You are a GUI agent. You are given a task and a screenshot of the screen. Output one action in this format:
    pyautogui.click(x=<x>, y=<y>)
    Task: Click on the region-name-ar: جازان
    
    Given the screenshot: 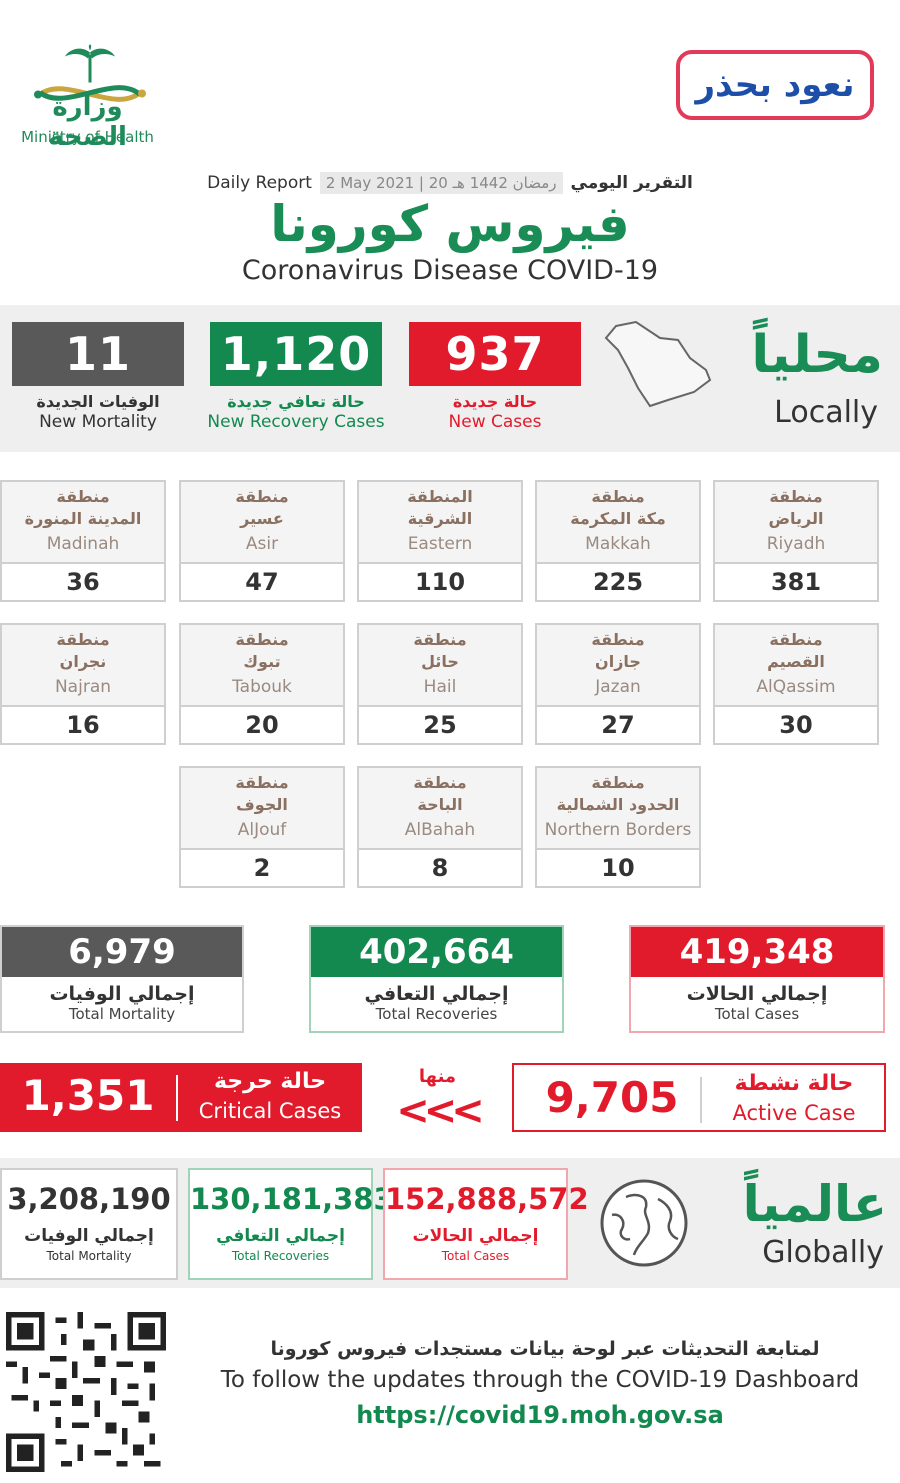 What is the action you would take?
    pyautogui.click(x=618, y=661)
    